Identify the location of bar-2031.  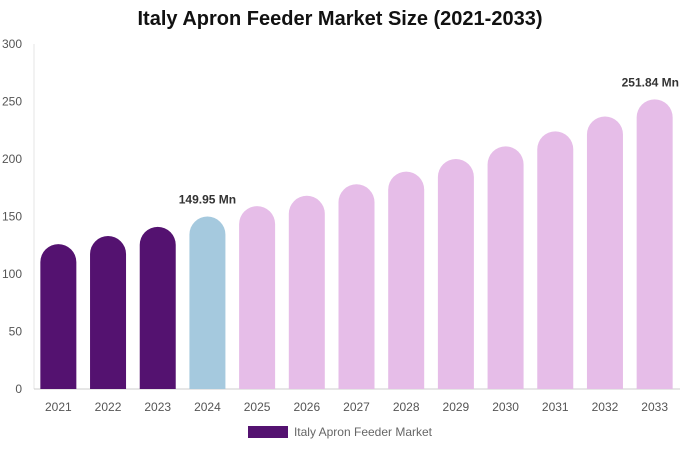
(555, 260).